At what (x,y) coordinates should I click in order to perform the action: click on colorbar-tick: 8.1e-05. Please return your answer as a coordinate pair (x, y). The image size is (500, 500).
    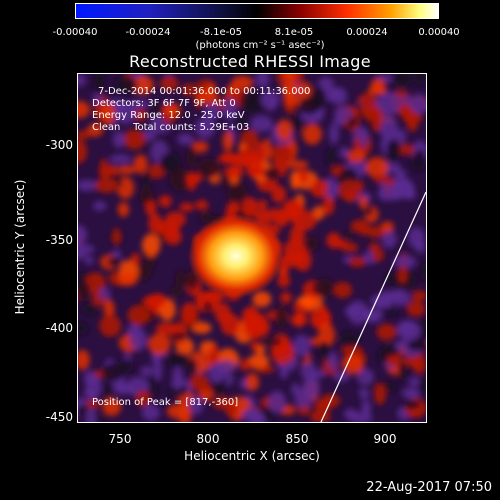
    Looking at the image, I should click on (294, 32).